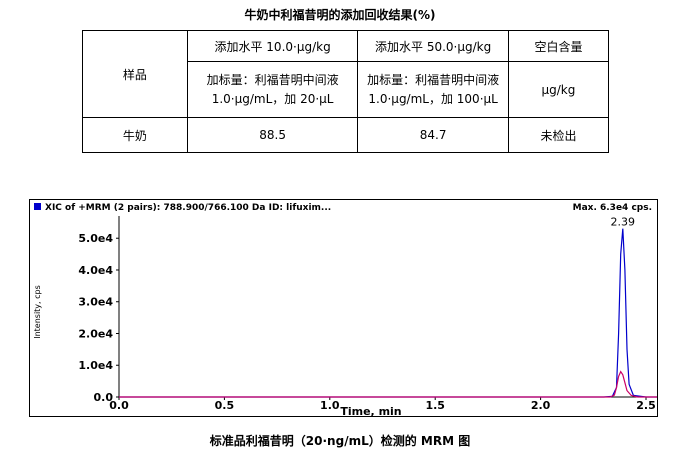 The image size is (680, 457). I want to click on x-tick-label: 2.0, so click(541, 405).